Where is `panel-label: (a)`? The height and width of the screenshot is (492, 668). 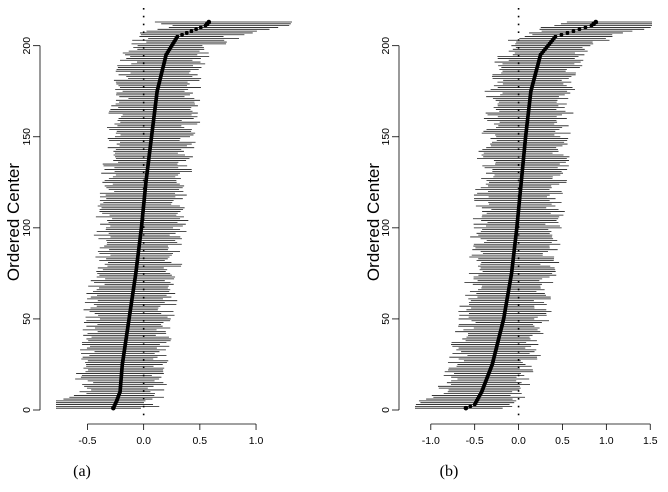
panel-label: (a) is located at coordinates (82, 471).